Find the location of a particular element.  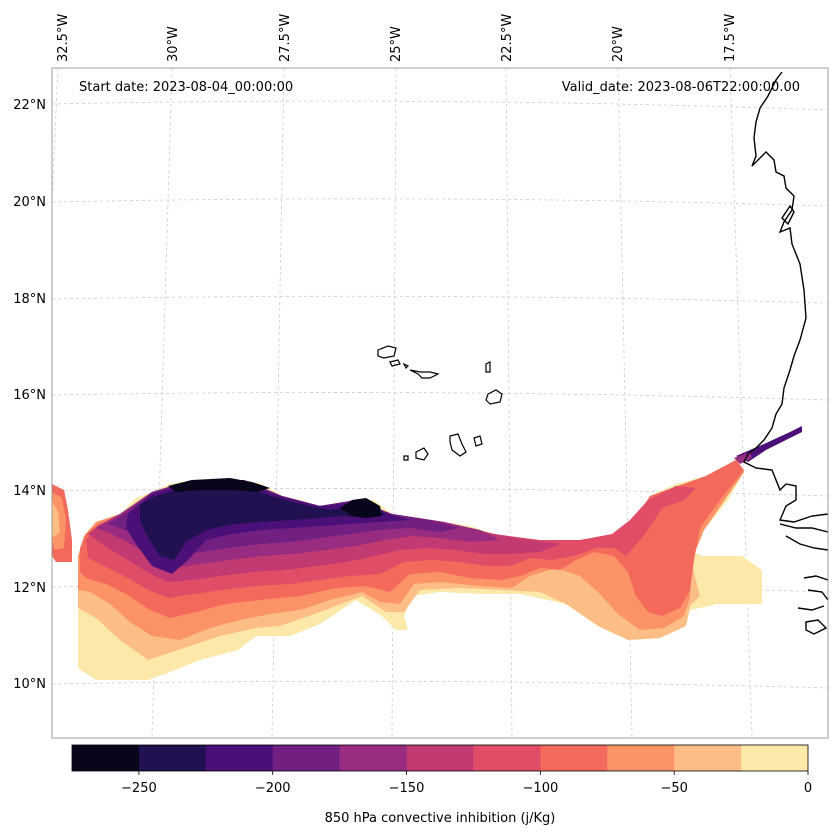

island-sal is located at coordinates (488, 367).